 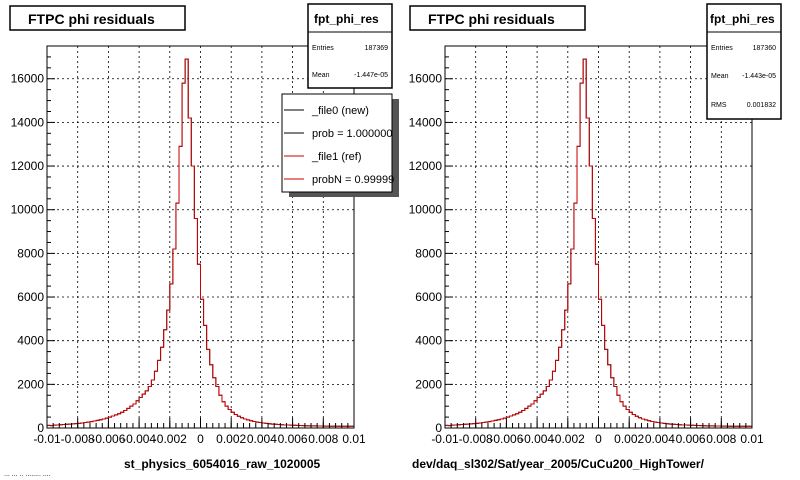 I want to click on right-ytick-label-4: 8000, so click(x=428, y=253).